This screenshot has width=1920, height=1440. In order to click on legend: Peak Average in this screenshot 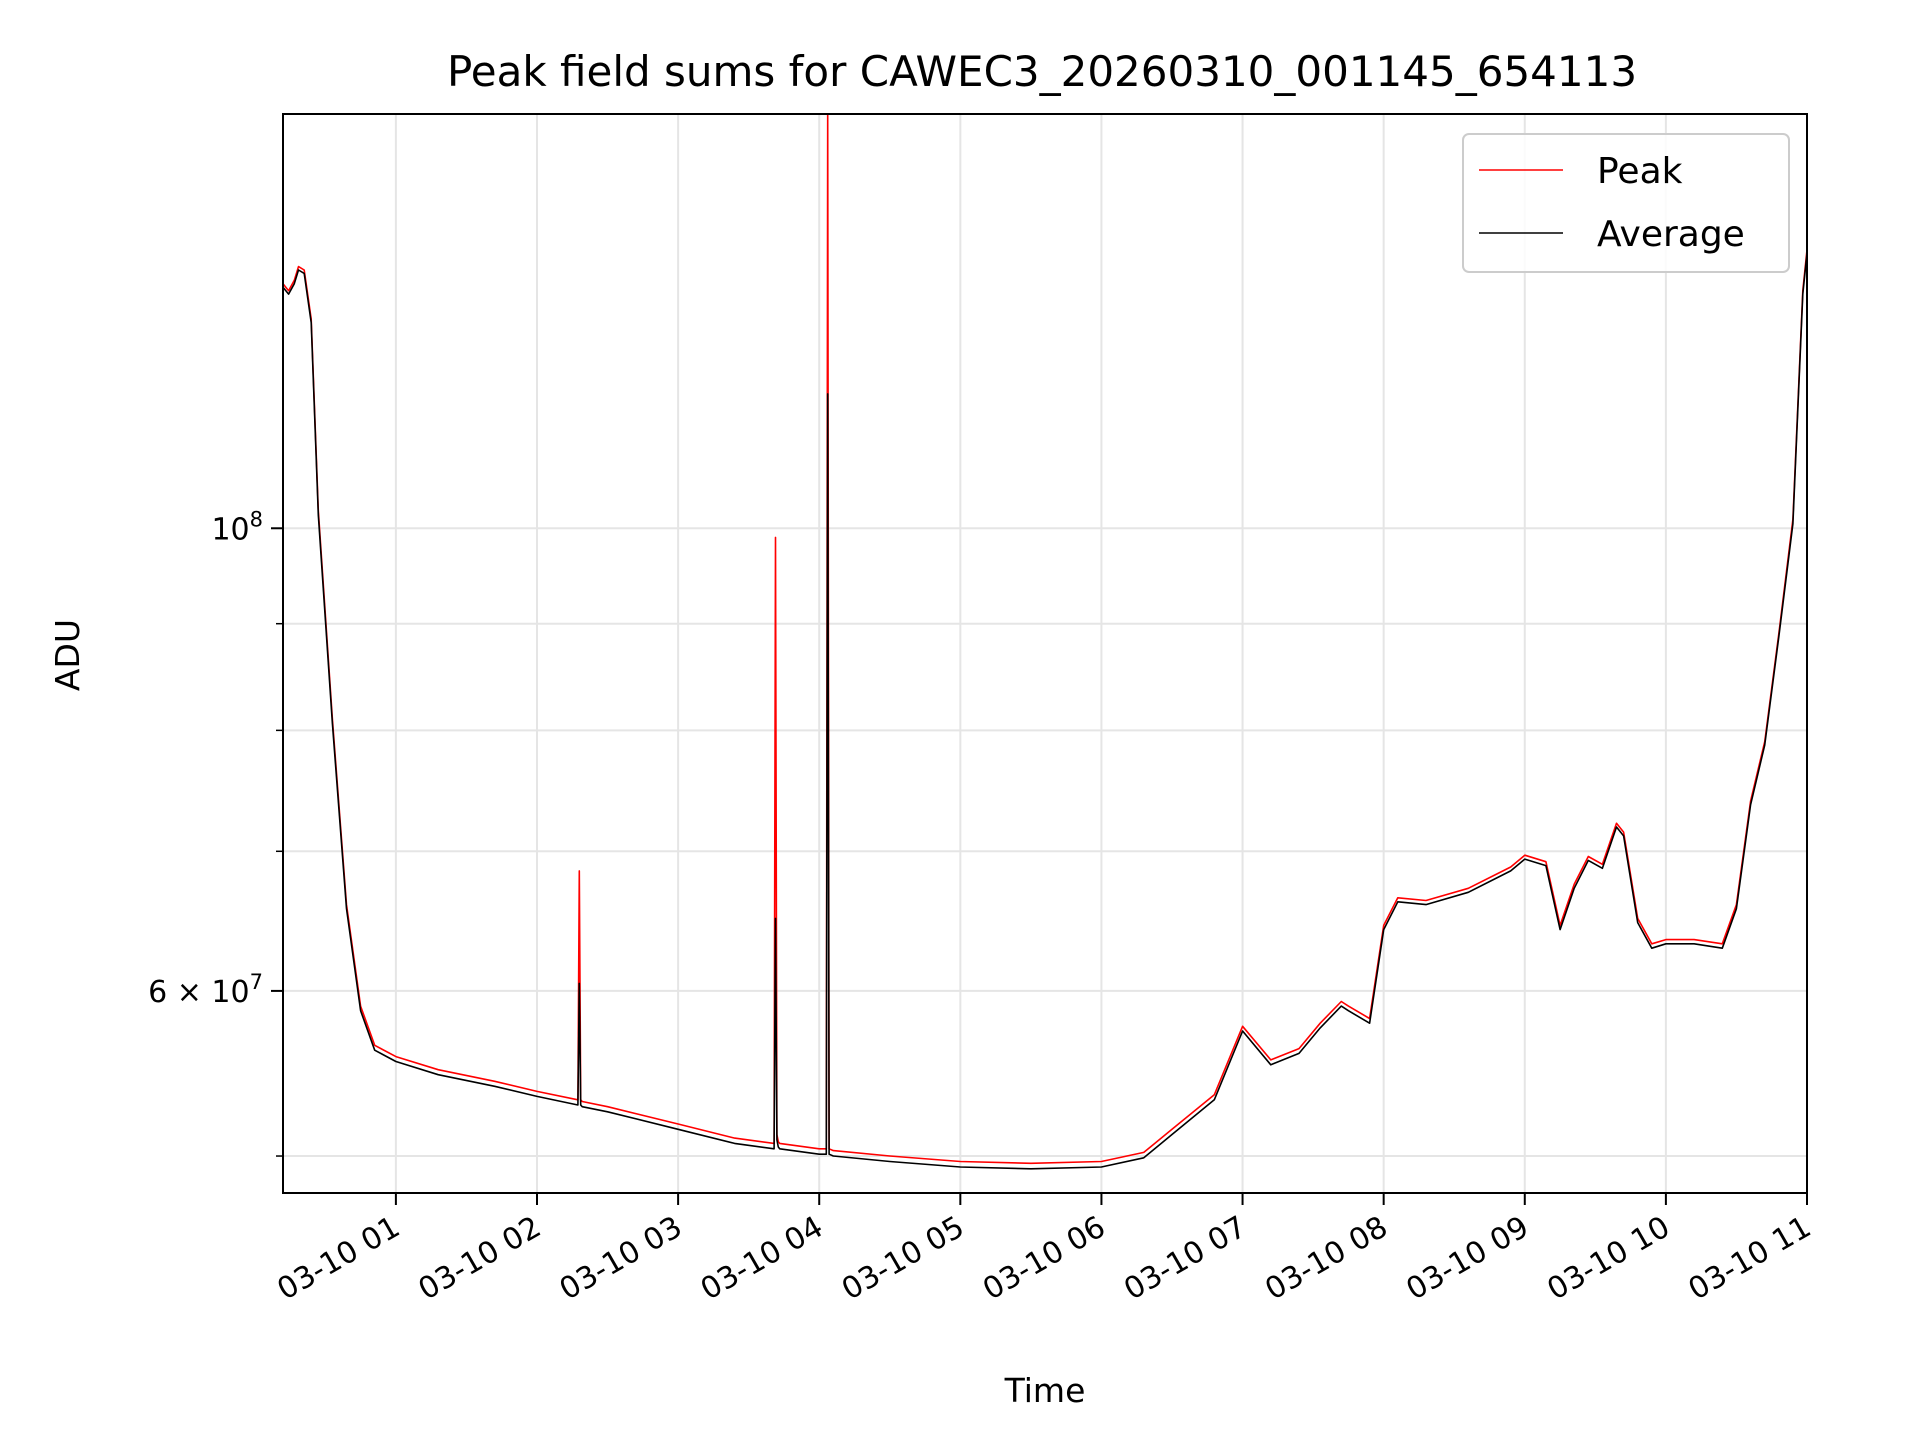, I will do `click(1626, 203)`.